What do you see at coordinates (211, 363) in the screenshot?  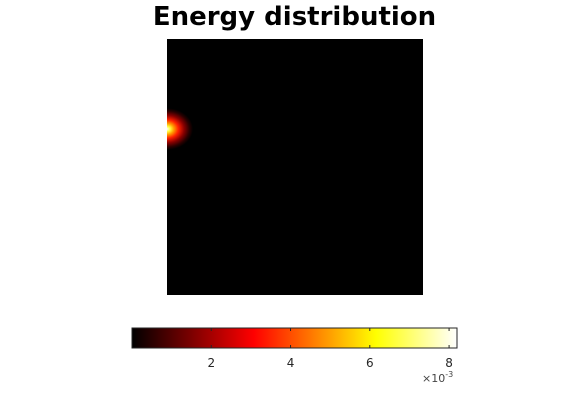 I see `colorbar-tick-label: 2` at bounding box center [211, 363].